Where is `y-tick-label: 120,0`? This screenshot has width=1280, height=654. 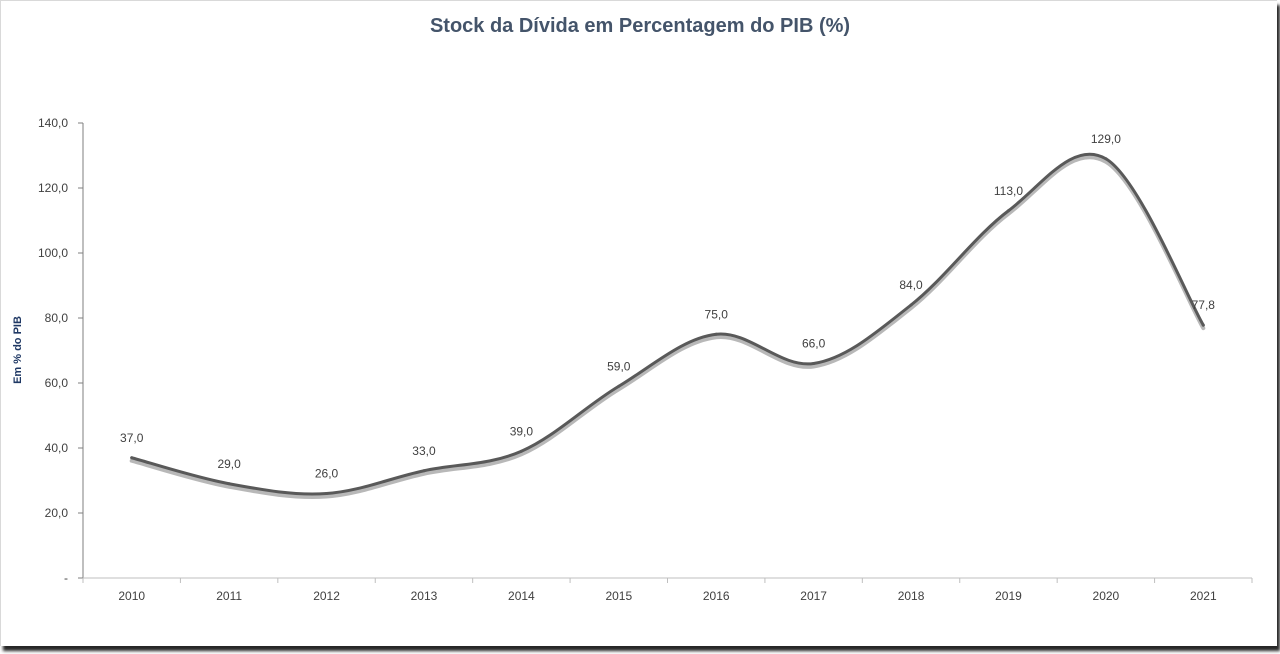
y-tick-label: 120,0 is located at coordinates (53, 188).